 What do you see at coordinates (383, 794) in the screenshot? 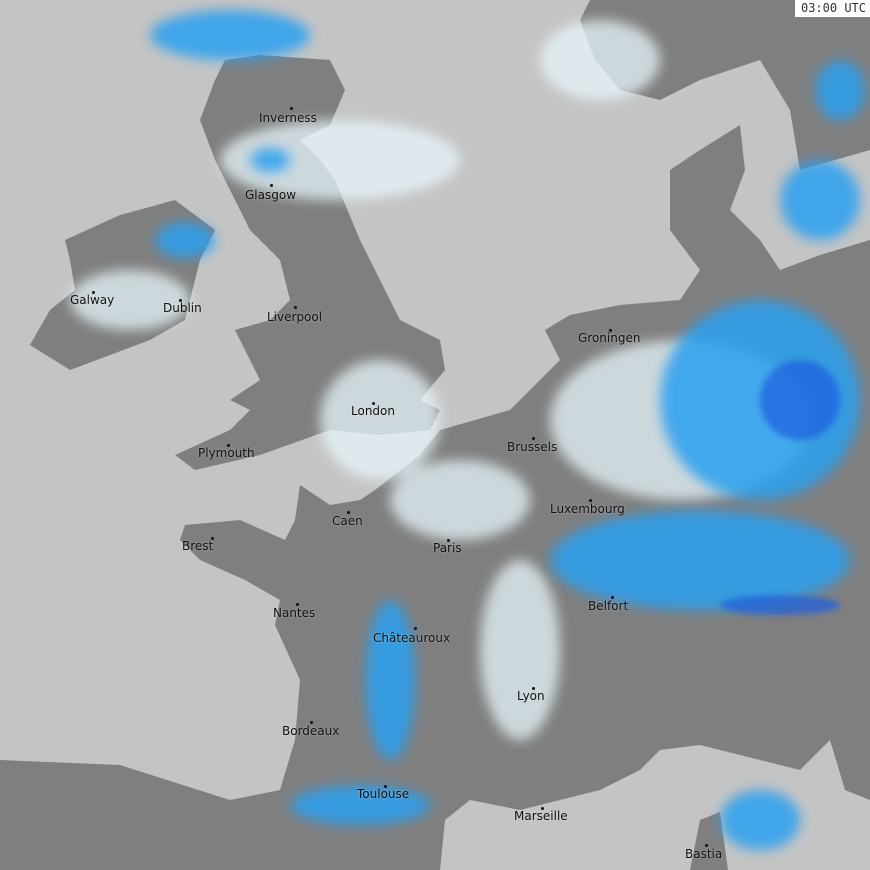
I see `city-label: Toulouse` at bounding box center [383, 794].